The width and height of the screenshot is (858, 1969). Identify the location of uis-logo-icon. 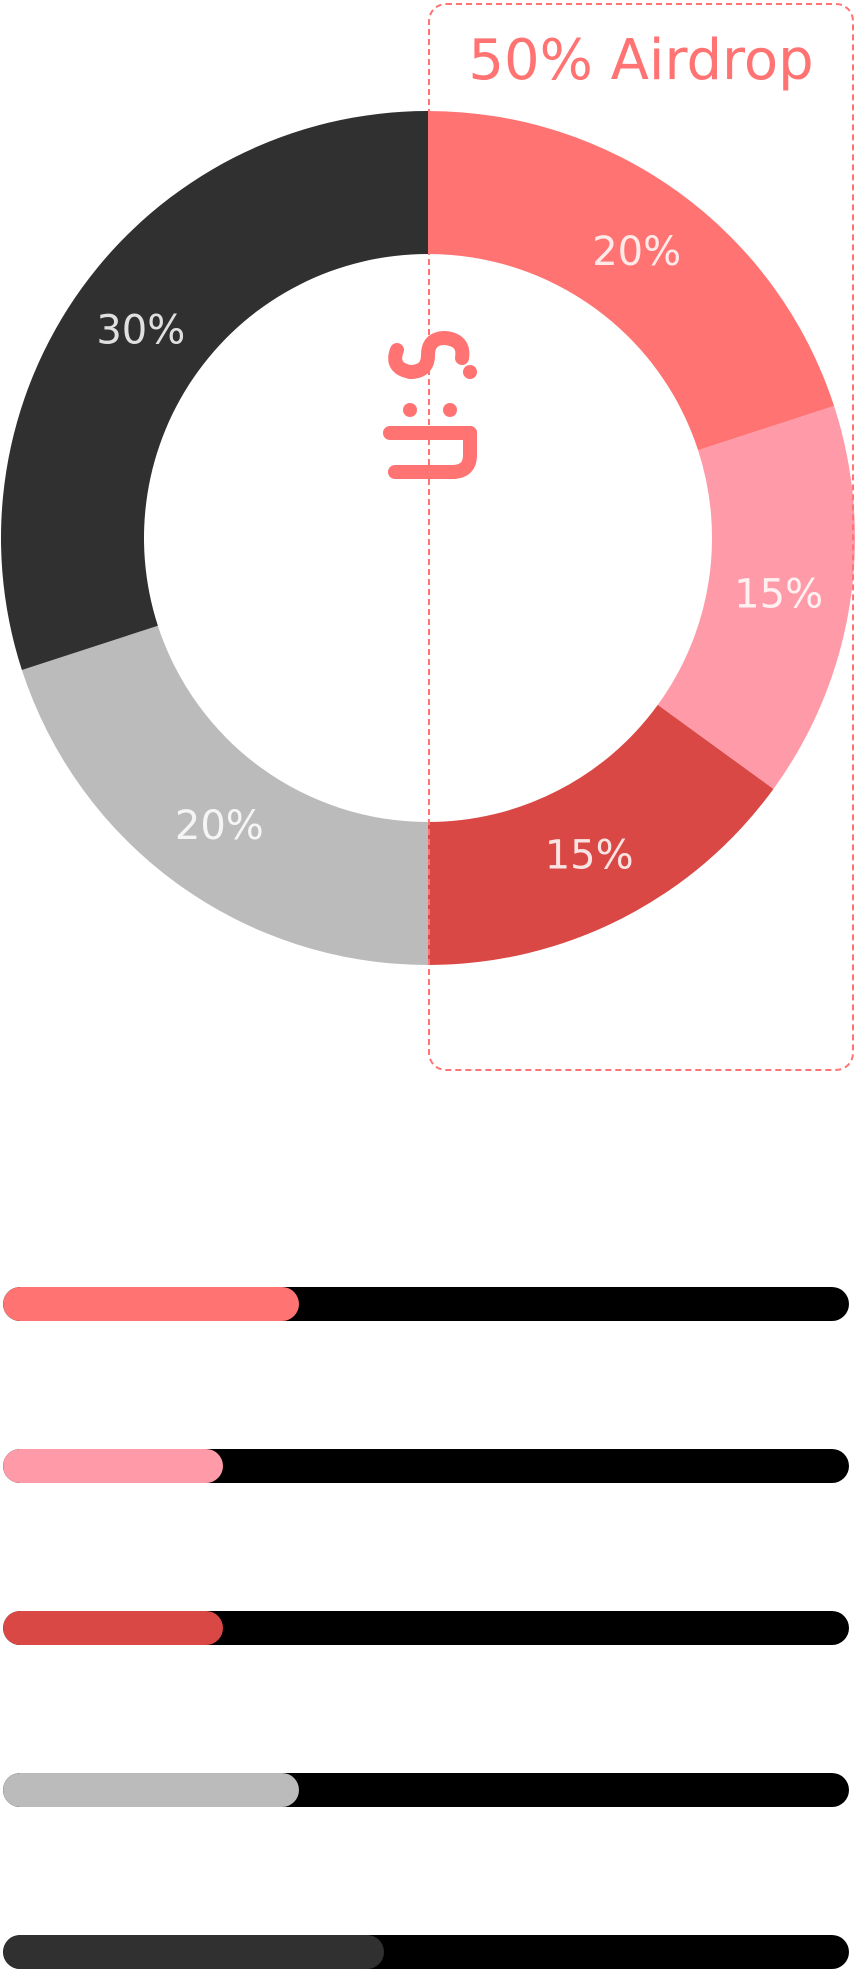
(430, 405).